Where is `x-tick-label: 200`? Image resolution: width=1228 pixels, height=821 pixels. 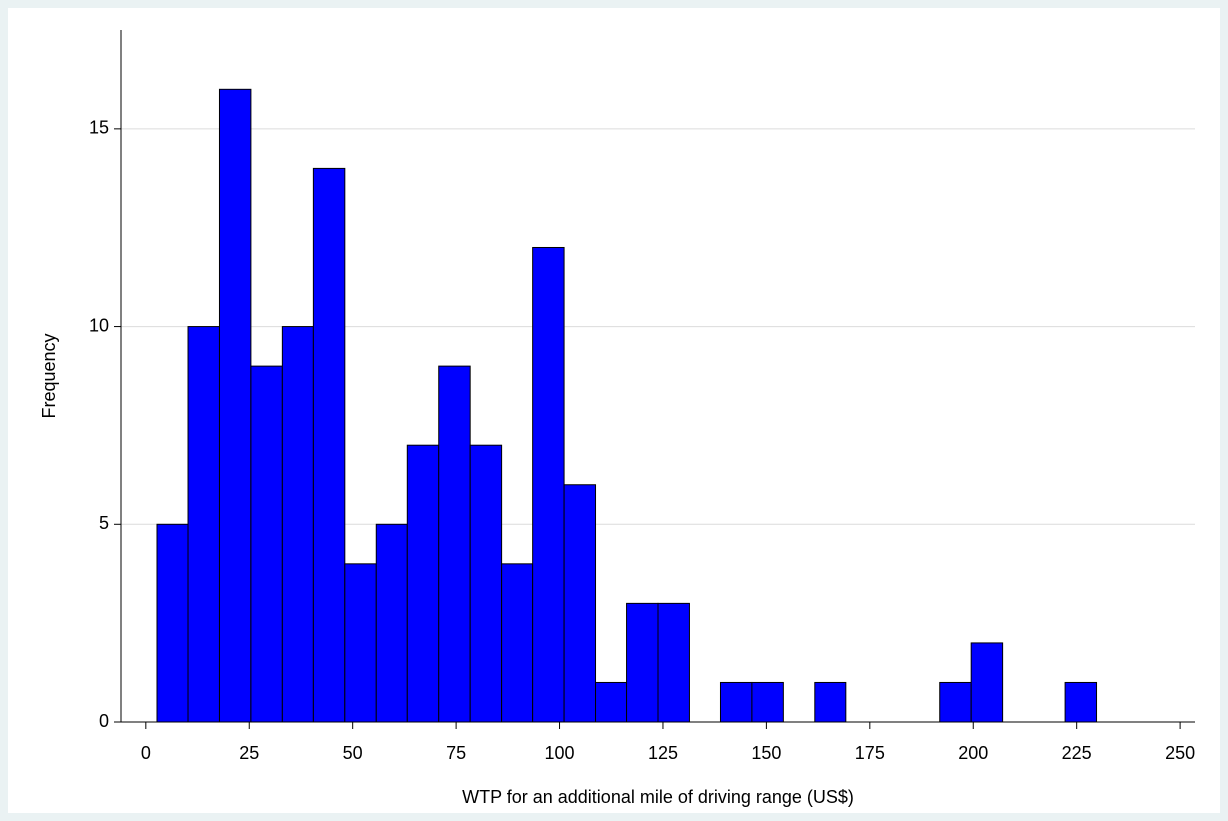 x-tick-label: 200 is located at coordinates (973, 753).